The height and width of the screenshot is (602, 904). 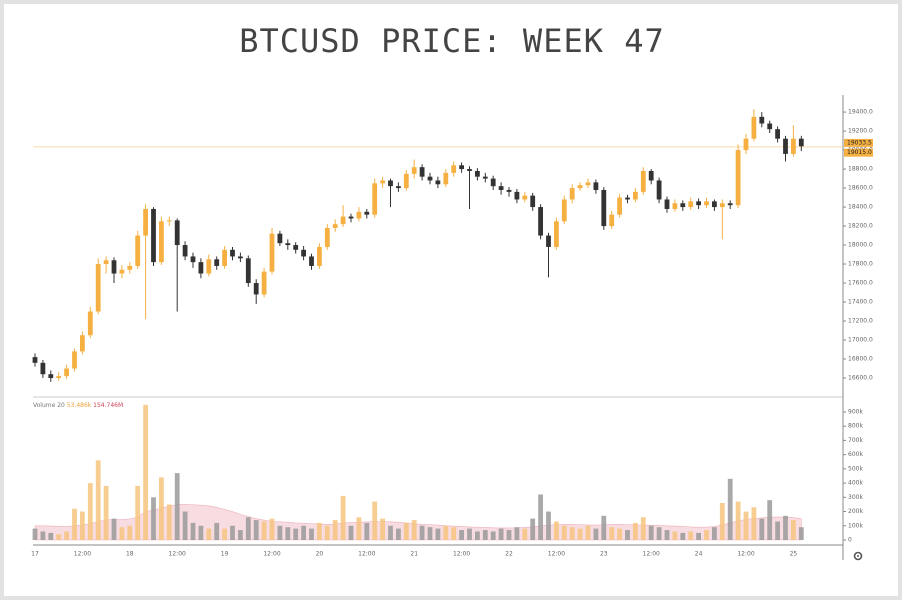 What do you see at coordinates (860, 264) in the screenshot?
I see `y-tick-label: 17800.0` at bounding box center [860, 264].